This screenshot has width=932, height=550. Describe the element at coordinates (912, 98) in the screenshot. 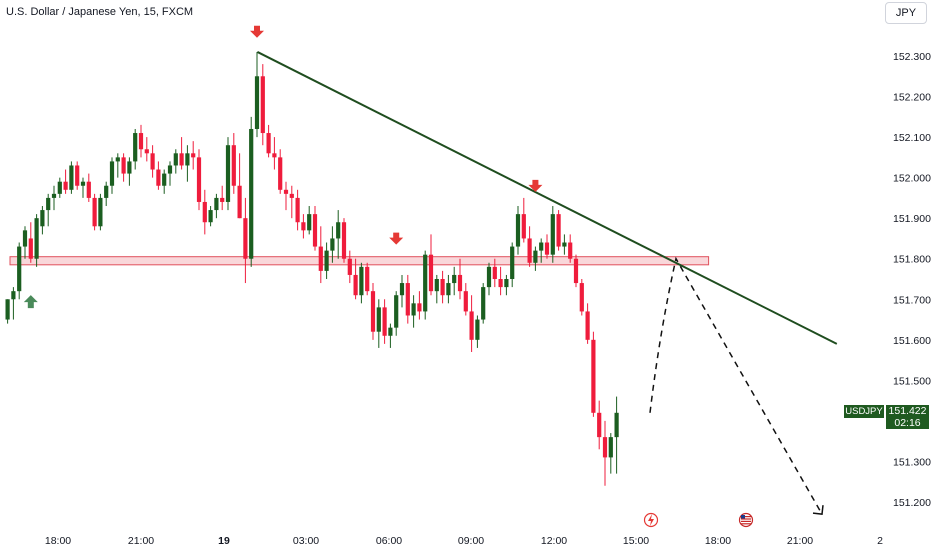

I see `y-tick-label: 152.200` at that location.